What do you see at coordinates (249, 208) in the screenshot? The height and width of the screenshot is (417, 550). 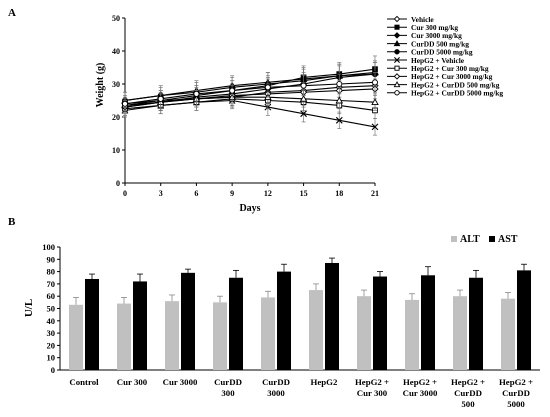 I see `panel-a-x-axis-label: Days` at bounding box center [249, 208].